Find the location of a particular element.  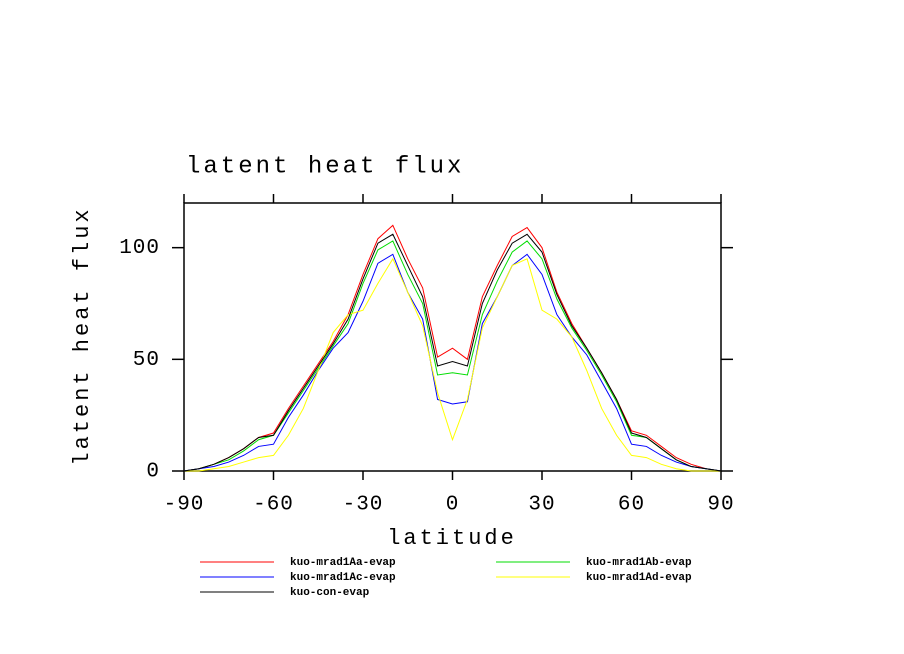

x-tick-label: -60 is located at coordinates (273, 505).